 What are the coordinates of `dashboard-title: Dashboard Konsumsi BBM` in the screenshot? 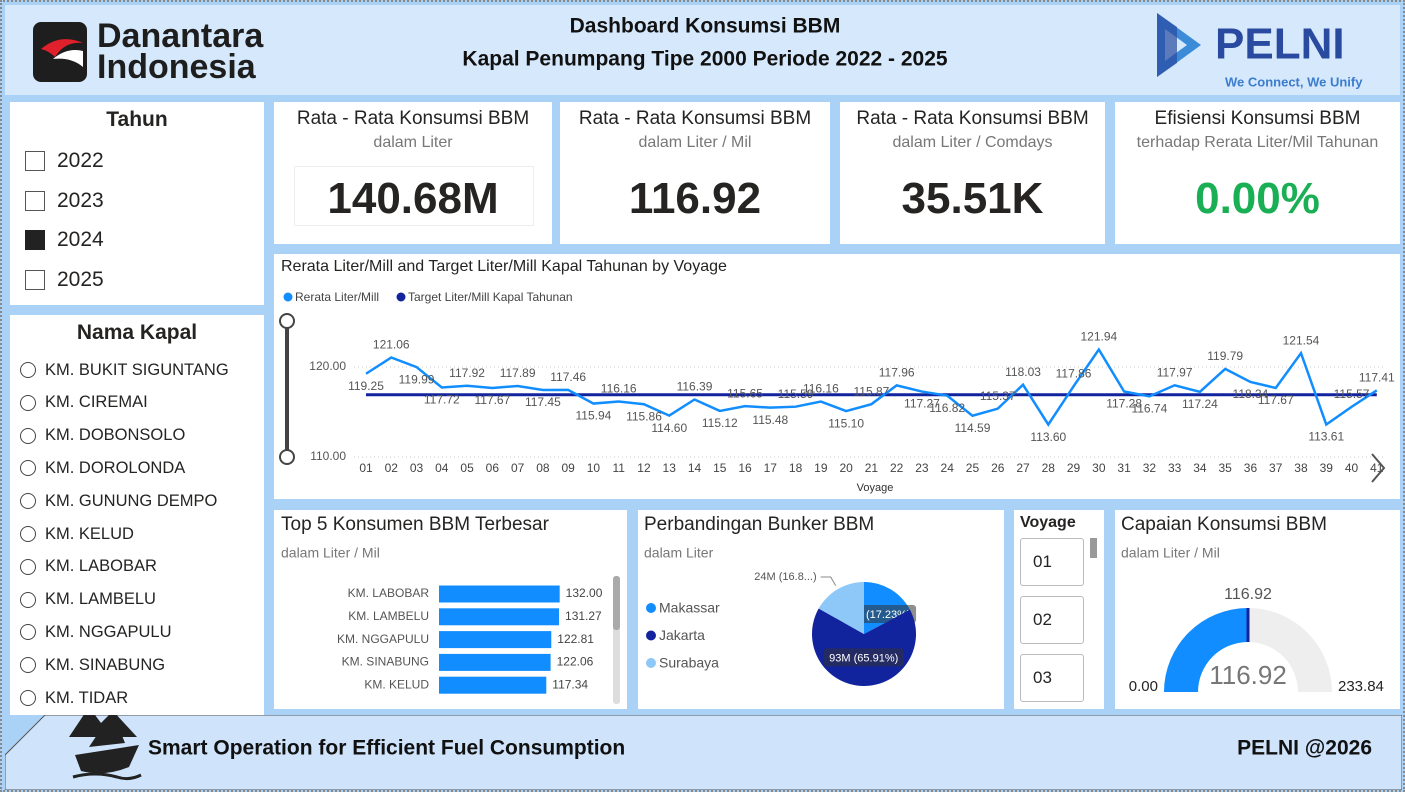 It's located at (705, 26).